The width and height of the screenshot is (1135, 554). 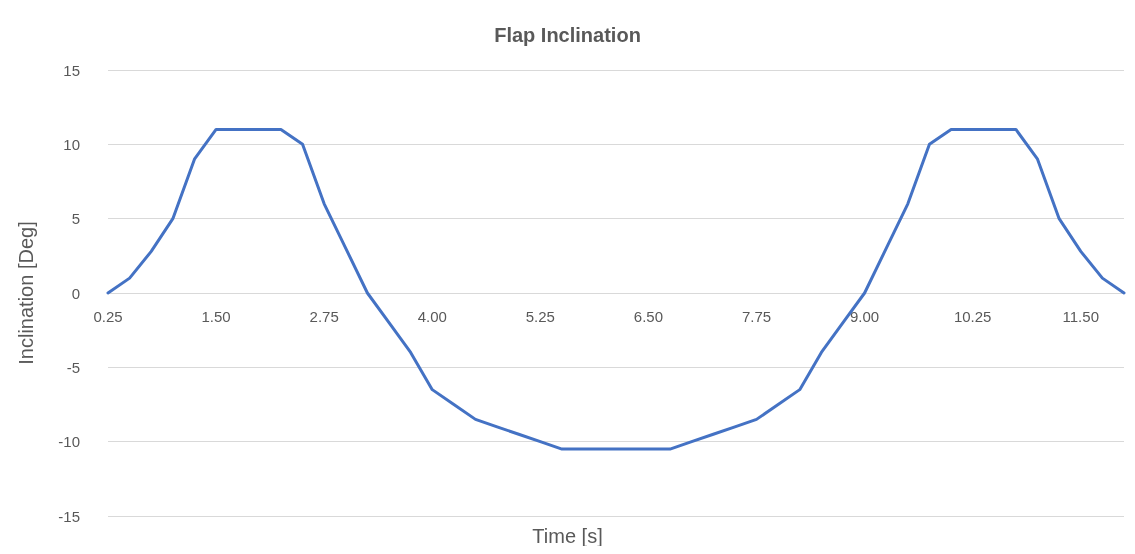 I want to click on y-tick-label: -15, so click(x=69, y=516).